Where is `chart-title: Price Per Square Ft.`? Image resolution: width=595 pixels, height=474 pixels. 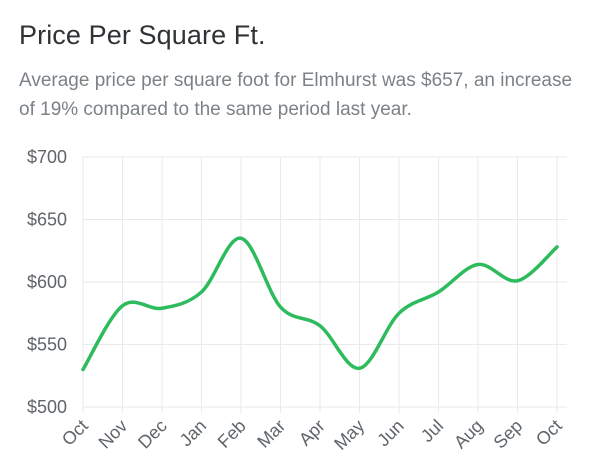
chart-title: Price Per Square Ft. is located at coordinates (142, 35).